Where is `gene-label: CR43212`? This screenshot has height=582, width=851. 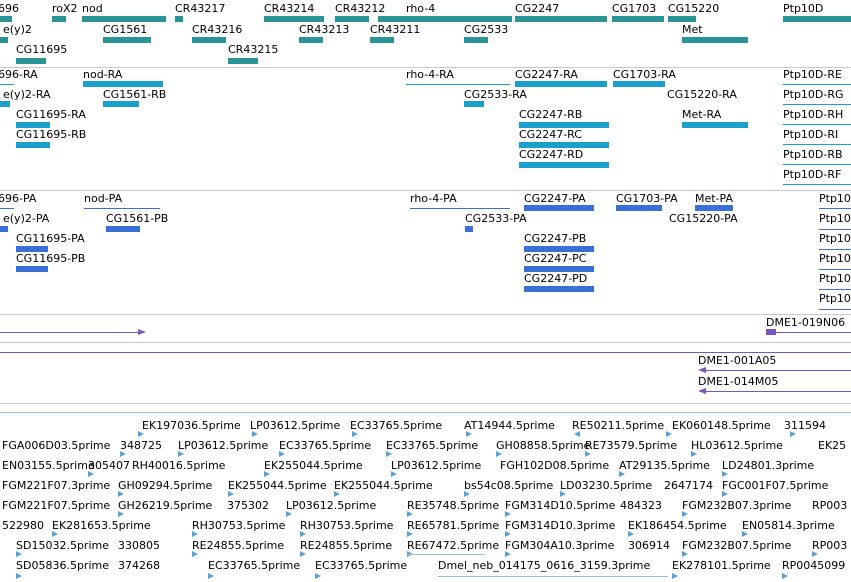 gene-label: CR43212 is located at coordinates (360, 8).